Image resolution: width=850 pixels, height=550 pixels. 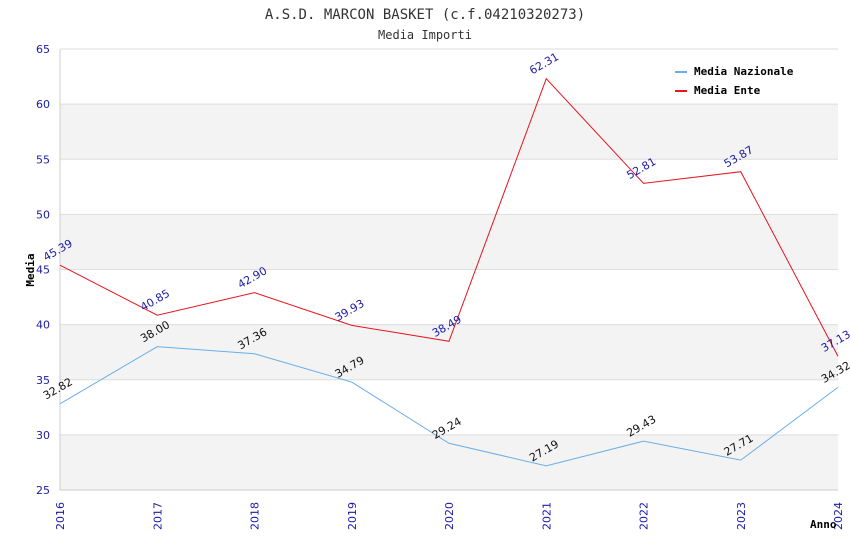 I want to click on y-tick-label: 45, so click(x=43, y=270).